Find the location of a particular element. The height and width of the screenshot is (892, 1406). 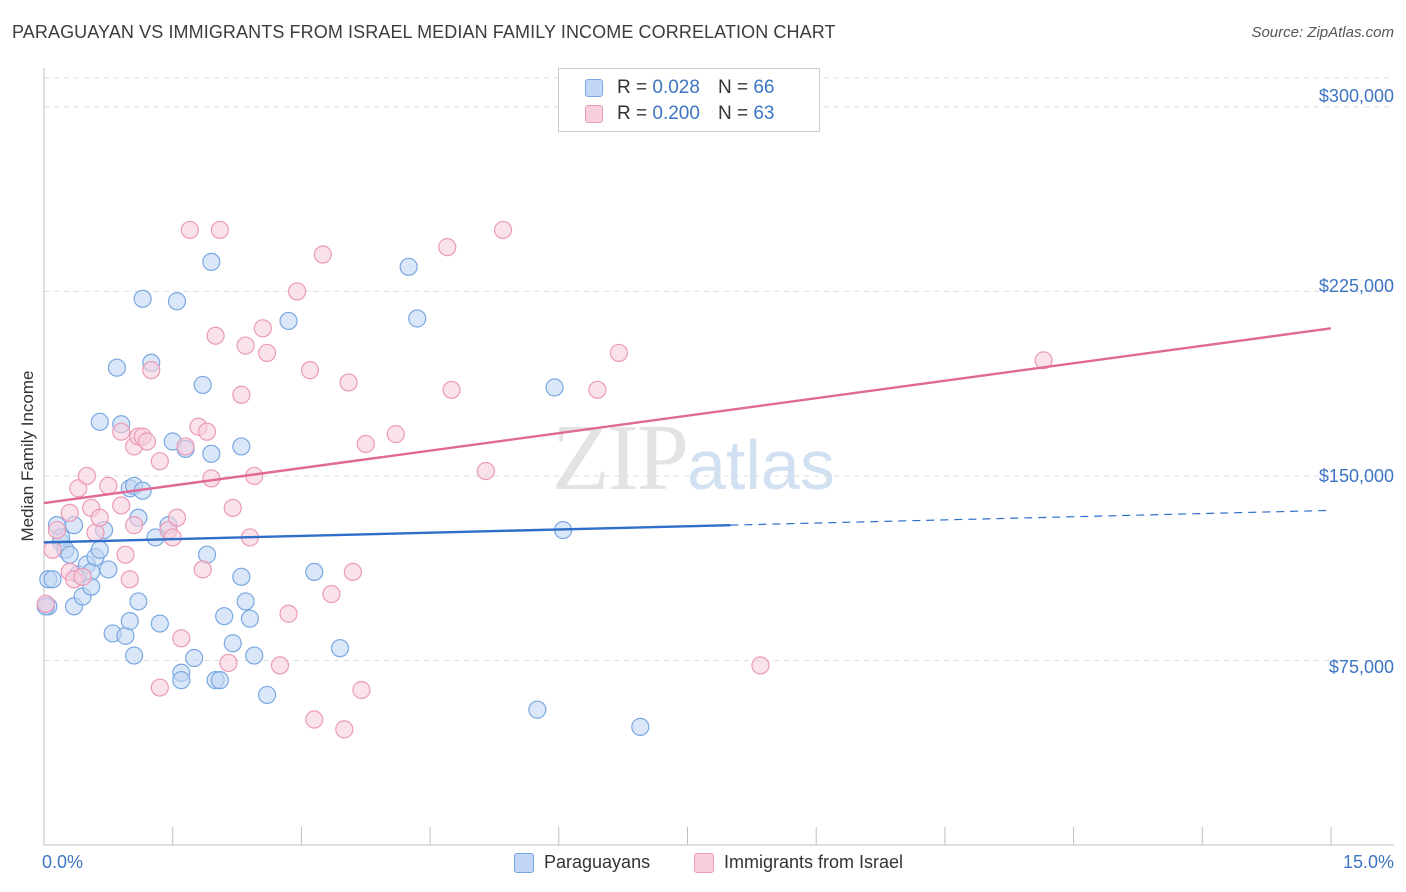

chart-source: Source: ZipAtlas.com is located at coordinates (1322, 32).